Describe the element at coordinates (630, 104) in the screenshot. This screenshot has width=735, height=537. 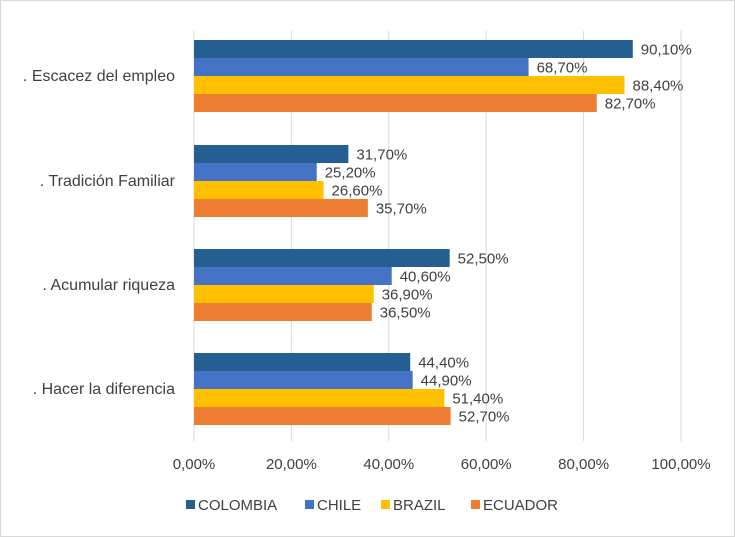
I see `data-label: 82,70%` at that location.